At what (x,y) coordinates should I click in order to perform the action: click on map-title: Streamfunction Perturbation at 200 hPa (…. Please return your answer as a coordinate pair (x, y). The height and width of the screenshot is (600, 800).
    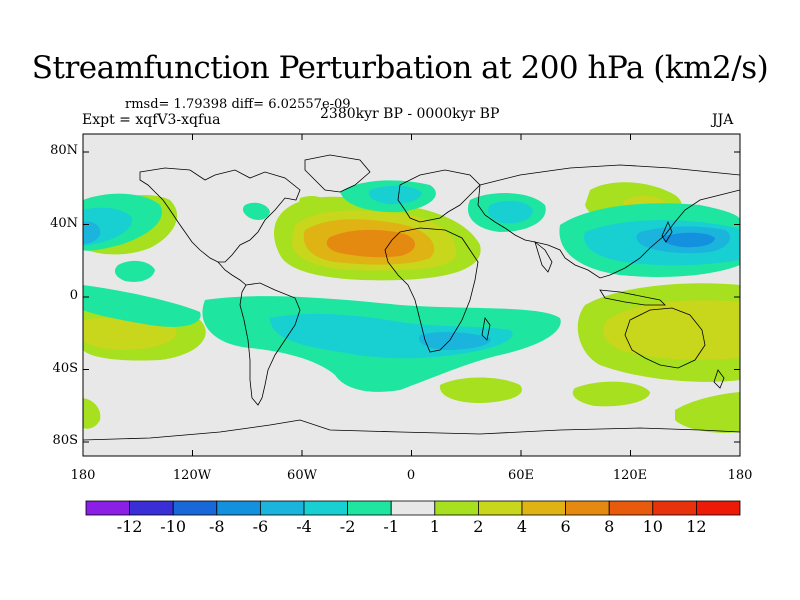
    Looking at the image, I should click on (400, 68).